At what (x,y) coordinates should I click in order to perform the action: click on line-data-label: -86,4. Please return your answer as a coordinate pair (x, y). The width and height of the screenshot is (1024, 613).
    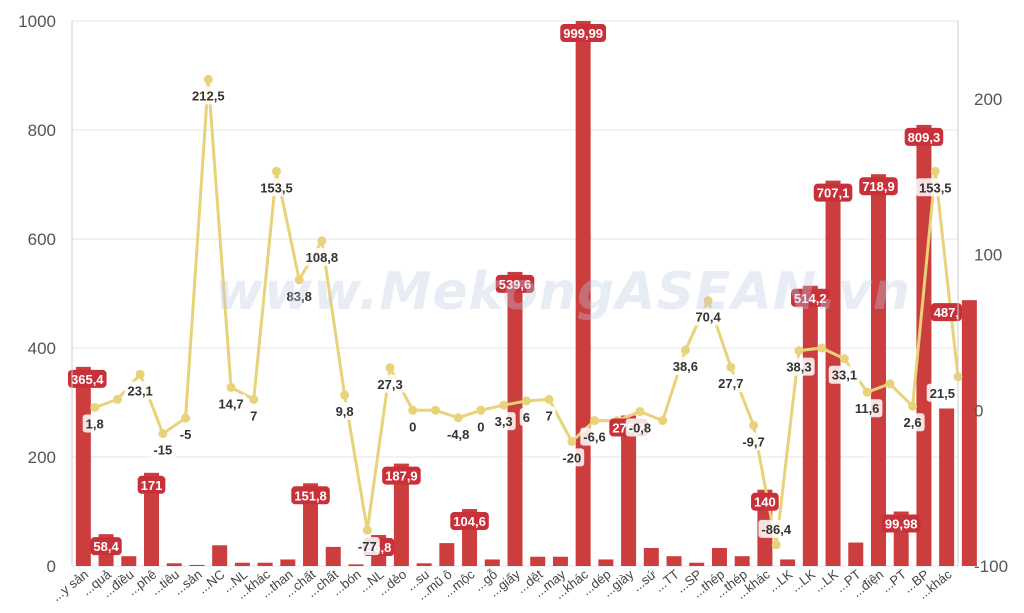
    Looking at the image, I should click on (776, 529).